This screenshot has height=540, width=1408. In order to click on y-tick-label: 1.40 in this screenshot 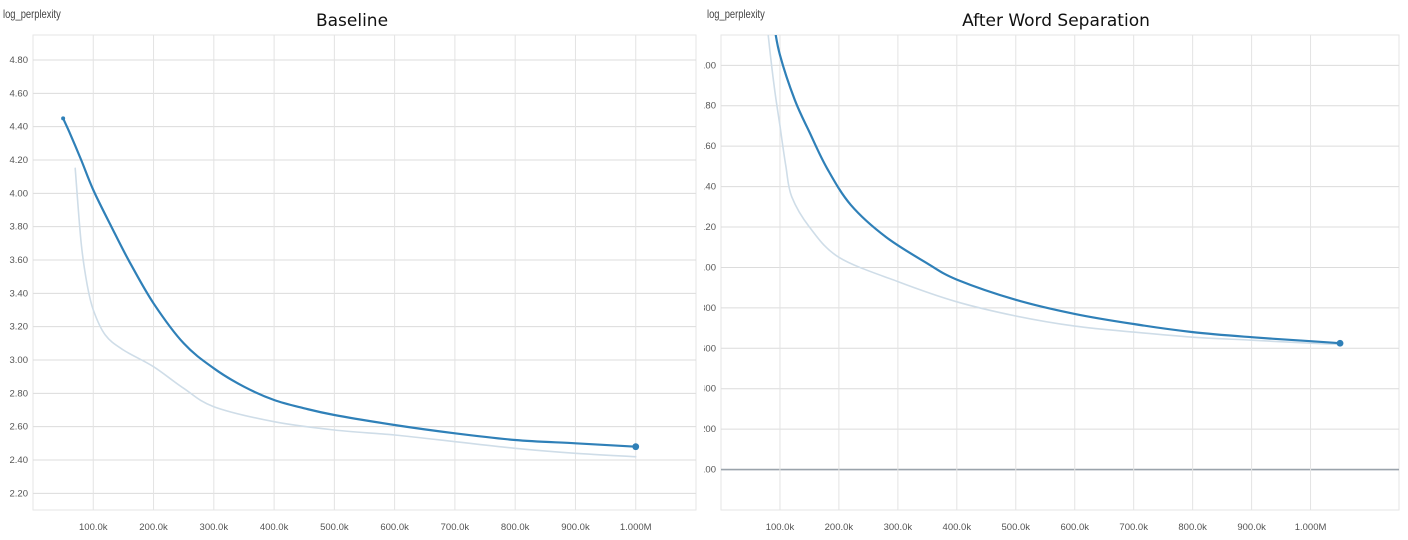, I will do `click(710, 187)`.